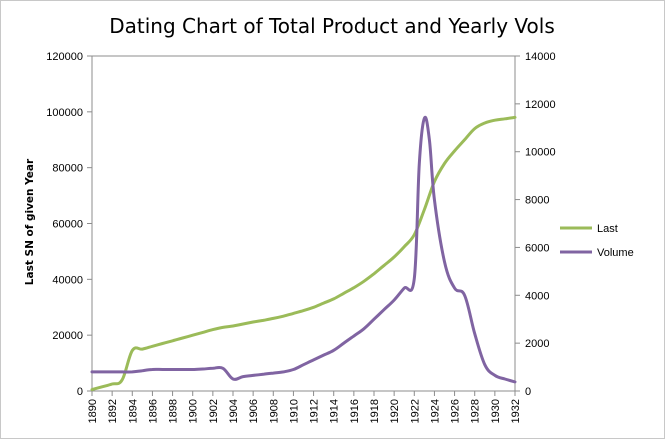  What do you see at coordinates (67, 280) in the screenshot?
I see `y-left-tick-label: 40000` at bounding box center [67, 280].